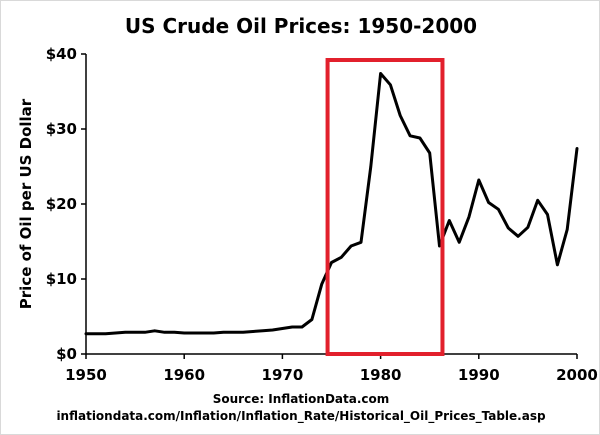 This screenshot has width=600, height=435. What do you see at coordinates (283, 375) in the screenshot?
I see `x-tick-label: 1970` at bounding box center [283, 375].